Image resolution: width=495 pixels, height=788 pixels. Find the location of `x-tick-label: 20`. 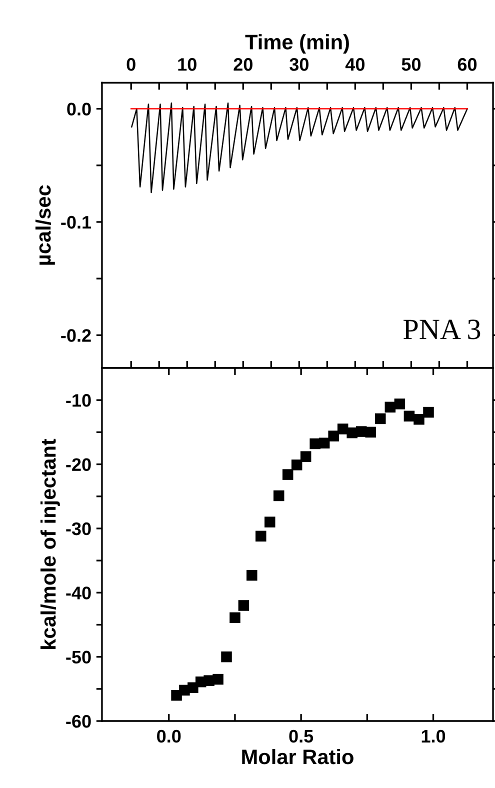

x-tick-label: 20 is located at coordinates (243, 64).